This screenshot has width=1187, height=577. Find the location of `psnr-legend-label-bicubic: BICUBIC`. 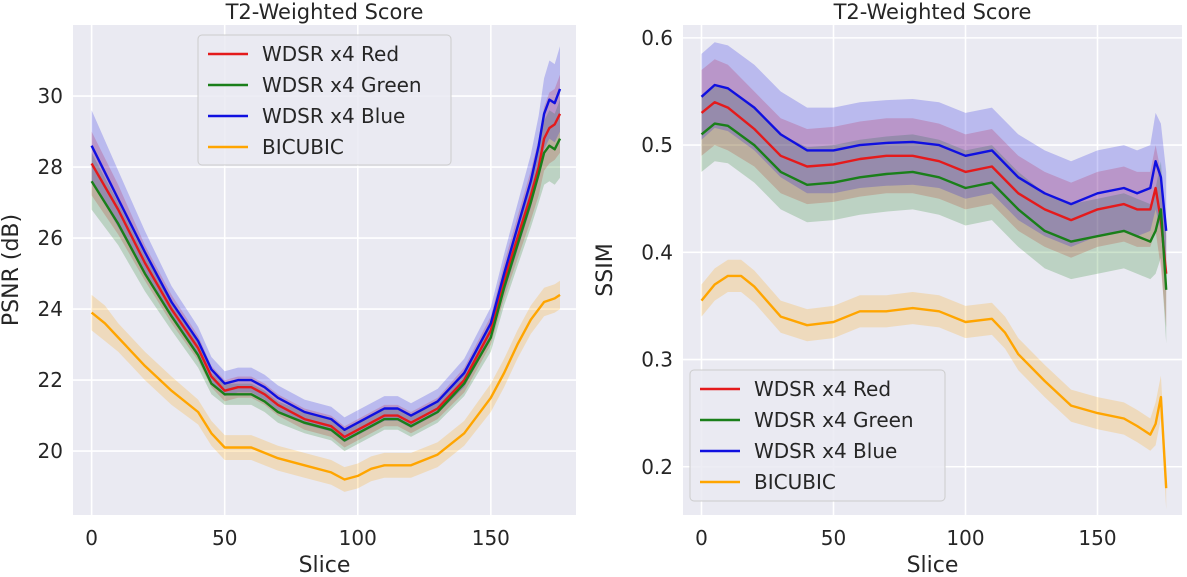

psnr-legend-label-bicubic: BICUBIC is located at coordinates (303, 147).